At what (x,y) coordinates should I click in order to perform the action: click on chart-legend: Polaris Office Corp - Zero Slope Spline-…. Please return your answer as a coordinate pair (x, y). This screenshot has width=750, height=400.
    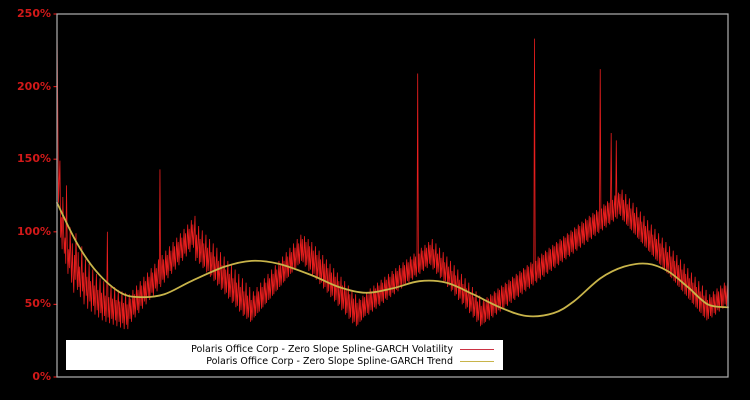
    Looking at the image, I should click on (284, 355).